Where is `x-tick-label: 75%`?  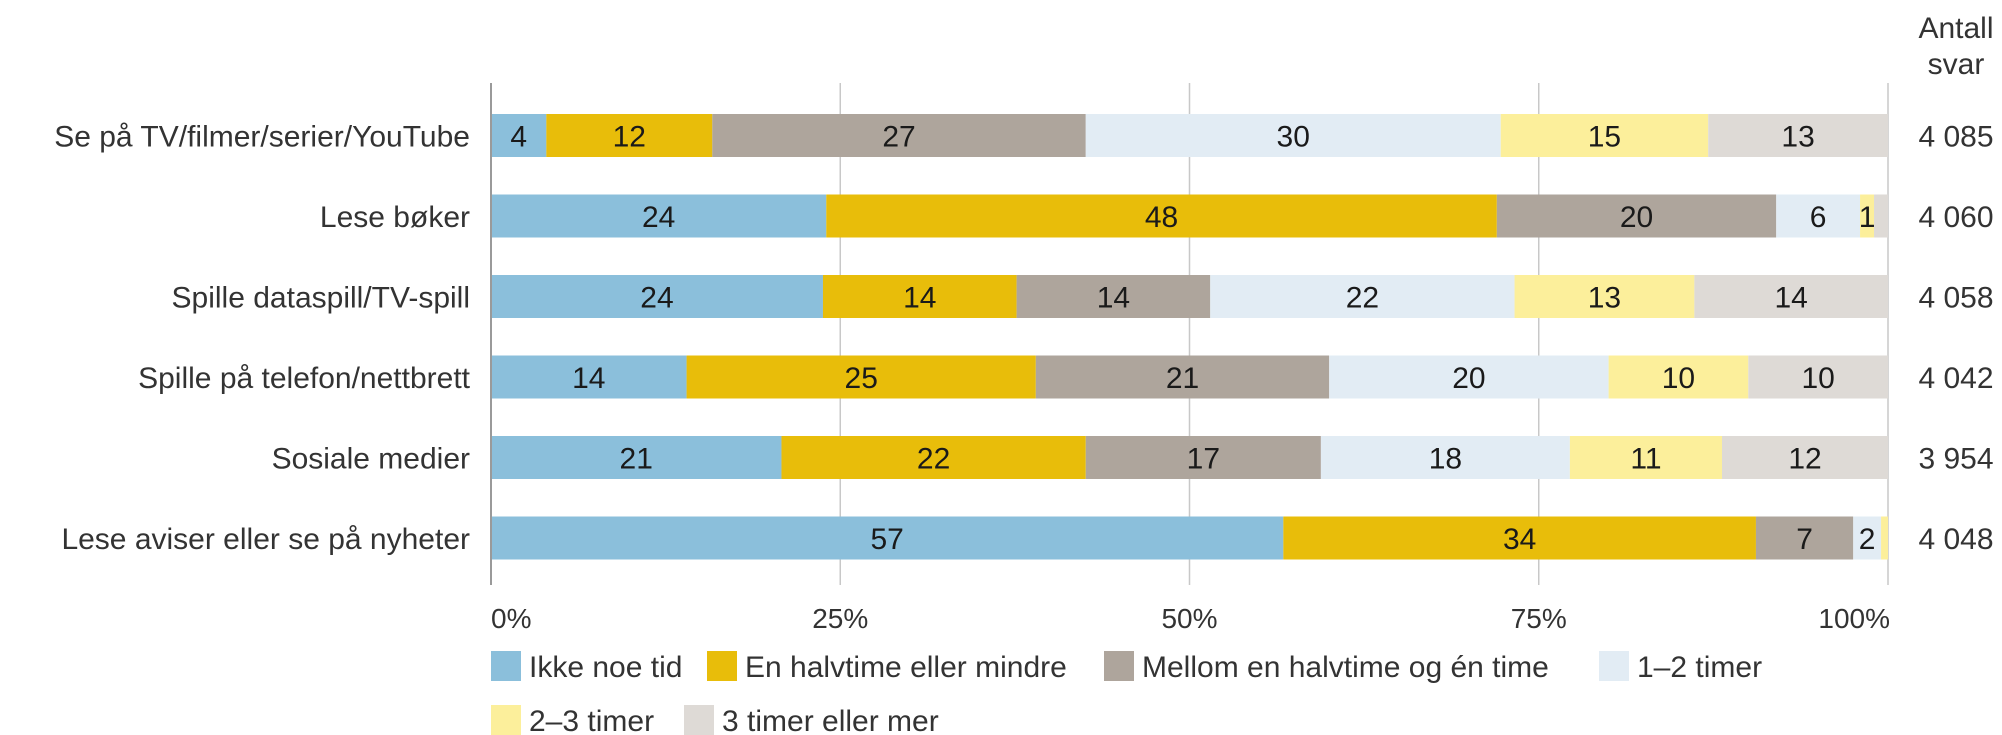 x-tick-label: 75% is located at coordinates (1539, 618).